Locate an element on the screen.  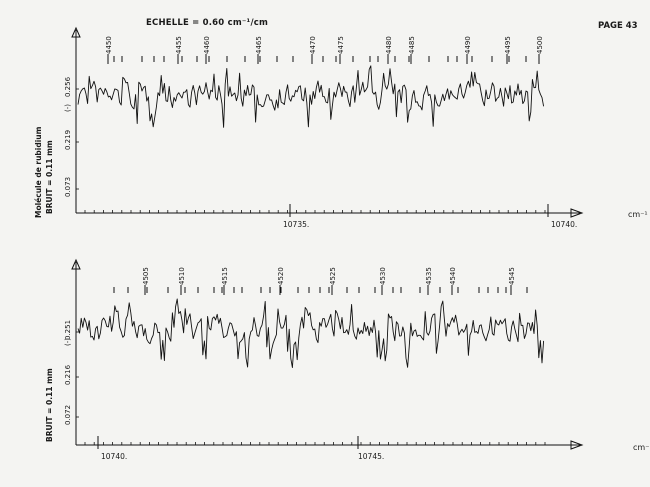
y-tick-label: 0.072 is located at coordinates (68, 415).